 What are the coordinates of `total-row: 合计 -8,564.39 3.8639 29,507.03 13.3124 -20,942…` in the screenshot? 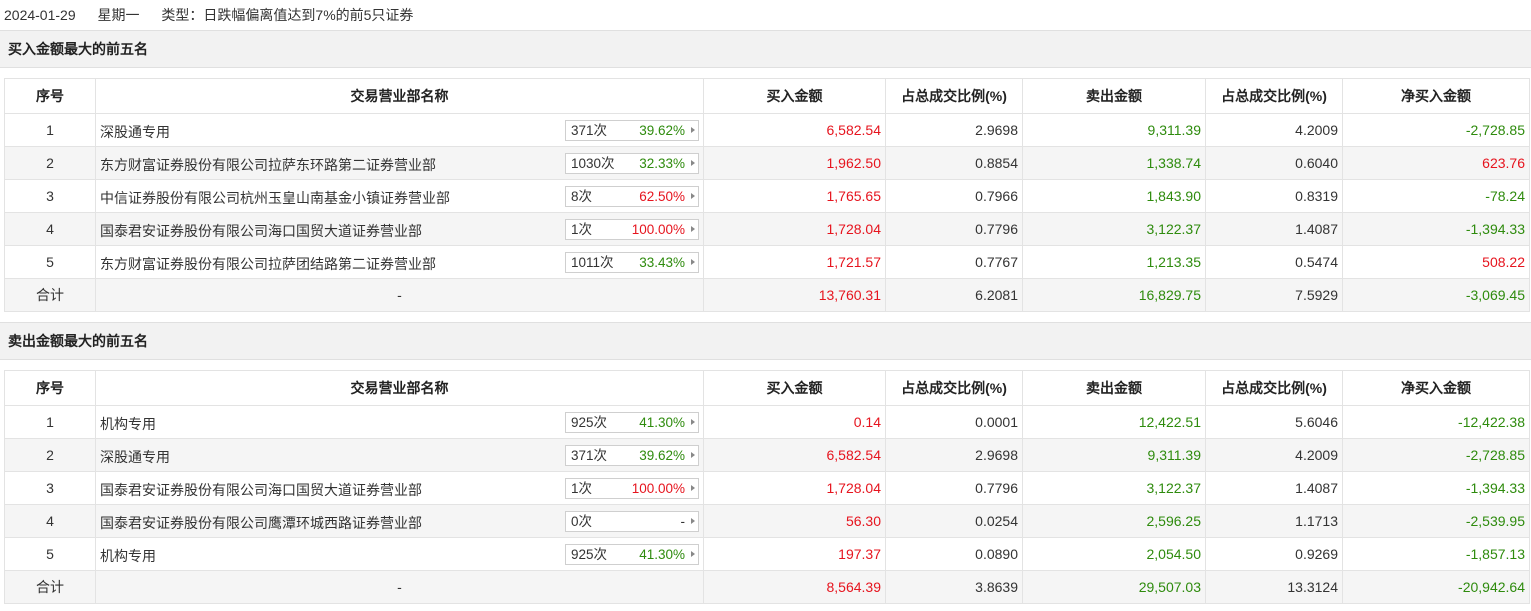 It's located at (767, 587).